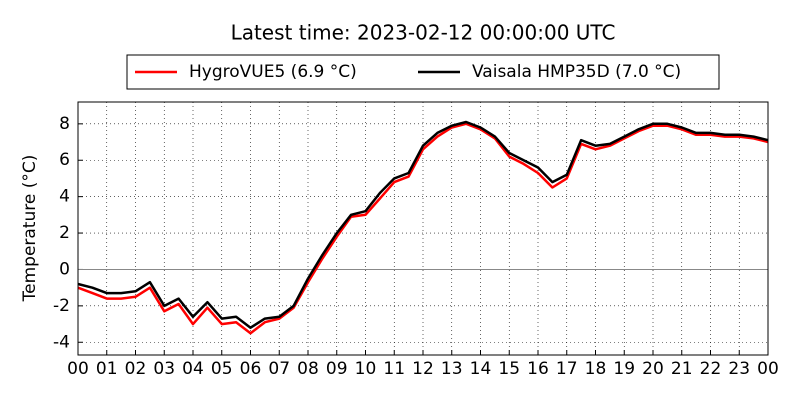  What do you see at coordinates (64, 124) in the screenshot?
I see `y-tick-label: 8` at bounding box center [64, 124].